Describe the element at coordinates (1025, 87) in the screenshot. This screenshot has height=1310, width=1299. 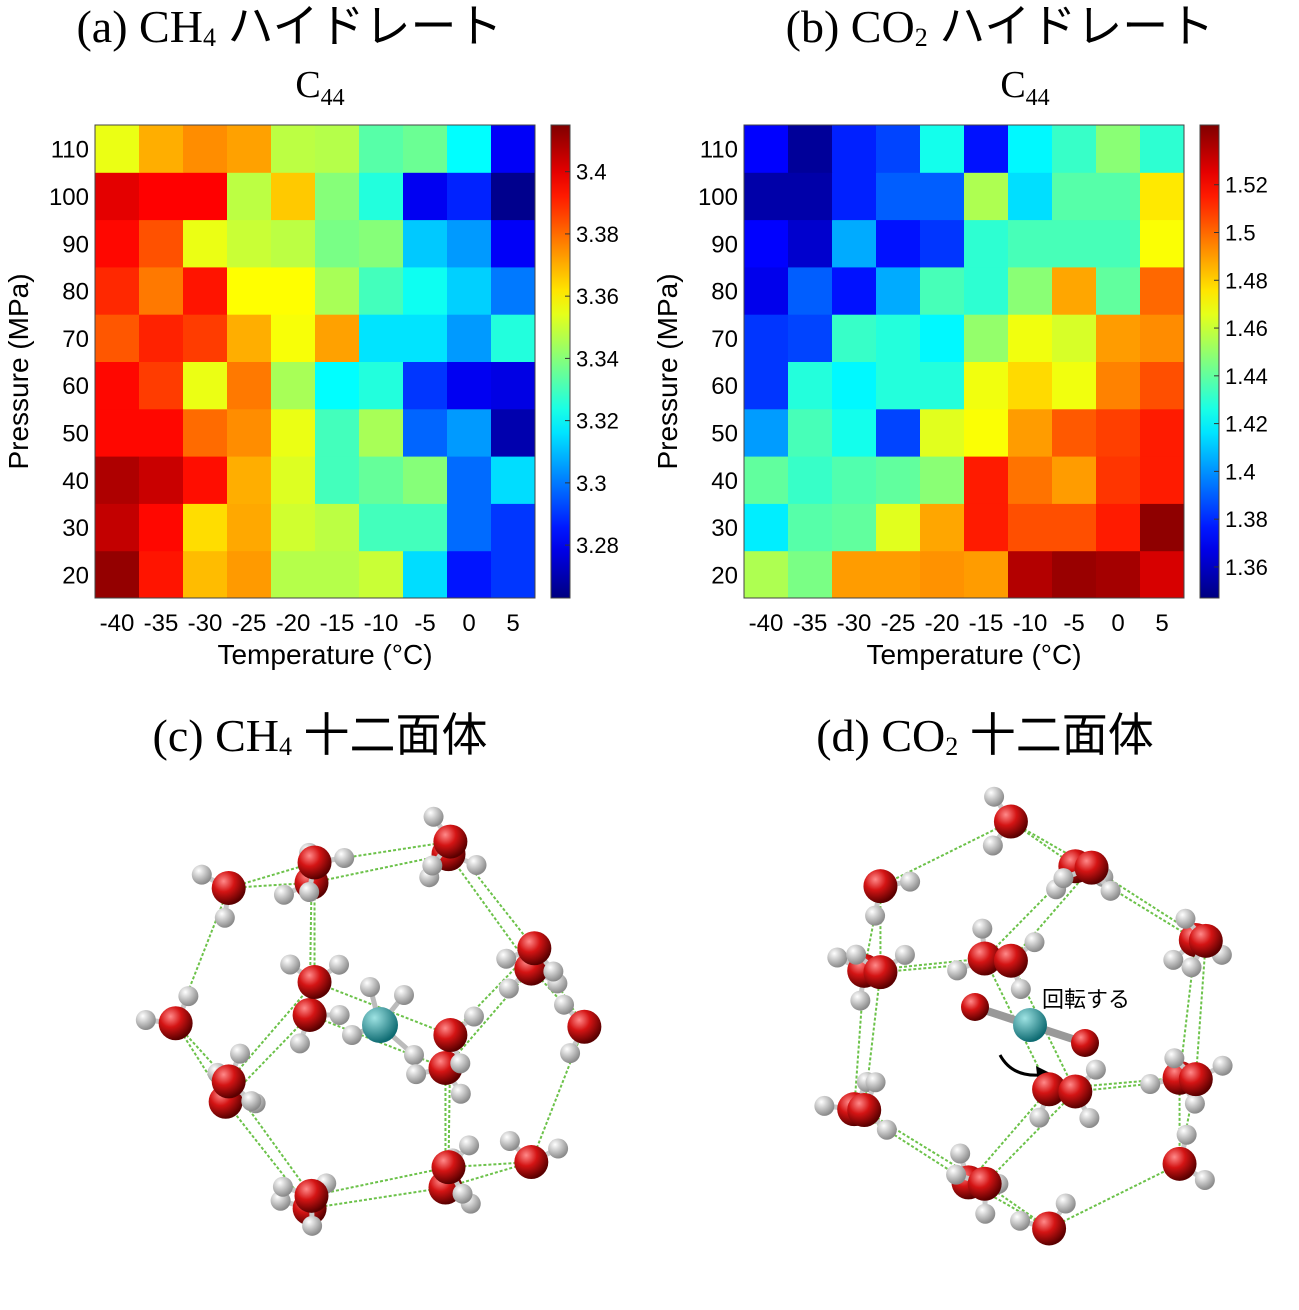
I see `panel-b-subtitle: C44` at that location.